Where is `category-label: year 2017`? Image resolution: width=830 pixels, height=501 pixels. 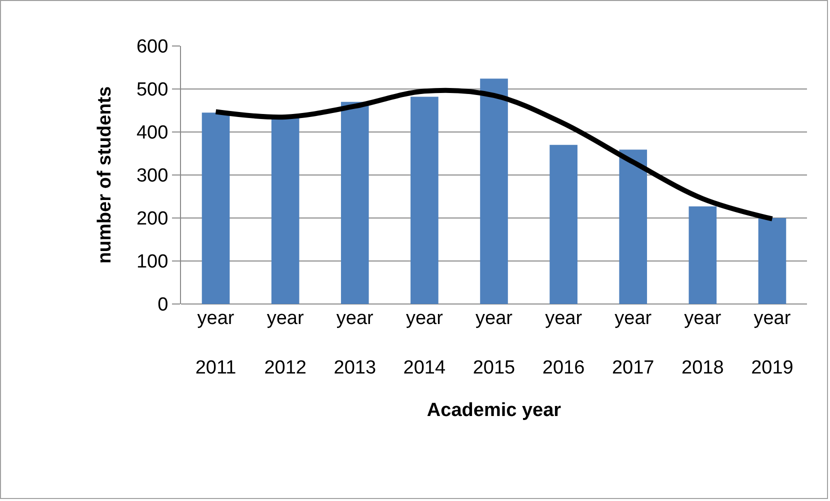
category-label: year 2017 is located at coordinates (633, 343).